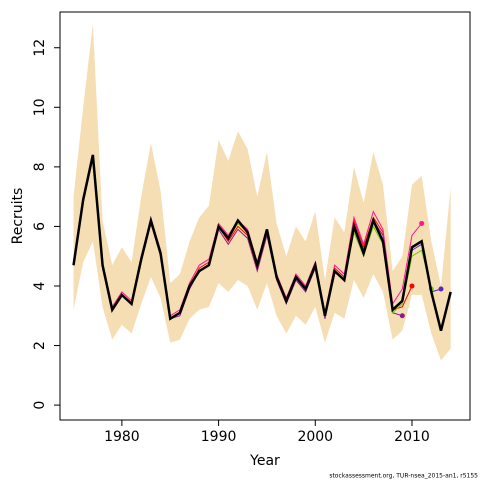 This screenshot has height=480, width=480. Describe the element at coordinates (40, 166) in the screenshot. I see `y-tick-label: 8` at that location.